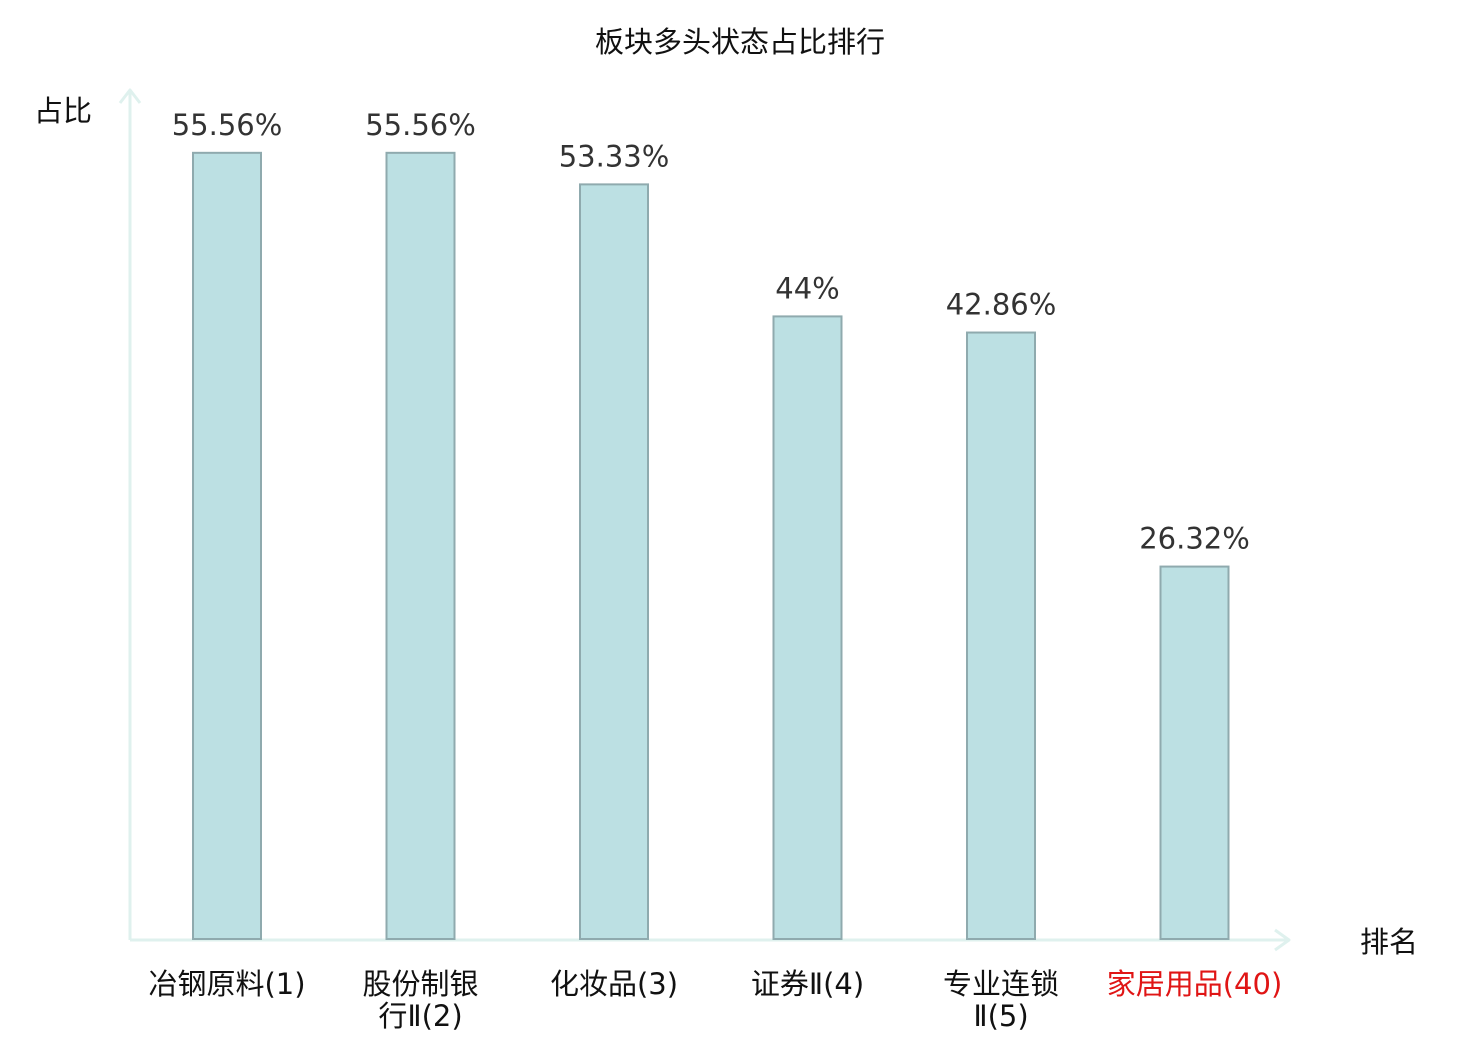 The width and height of the screenshot is (1480, 1044). What do you see at coordinates (226, 984) in the screenshot?
I see `category-label-1: 冶钢原料(1)` at bounding box center [226, 984].